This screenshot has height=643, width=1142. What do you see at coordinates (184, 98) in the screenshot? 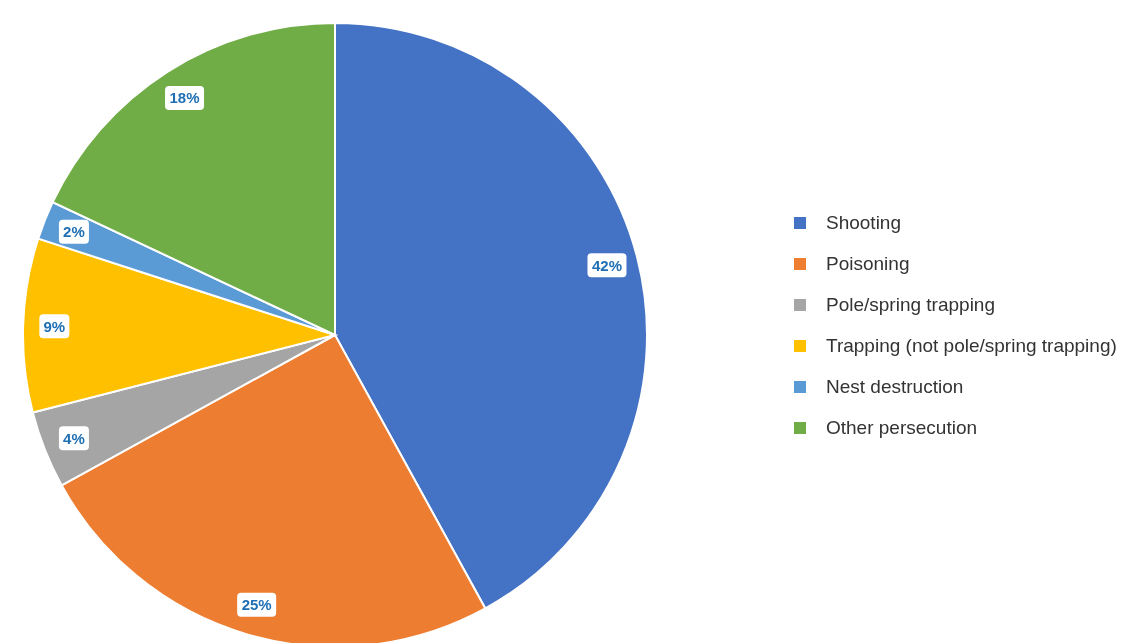
I see `data-label: 18%` at bounding box center [184, 98].